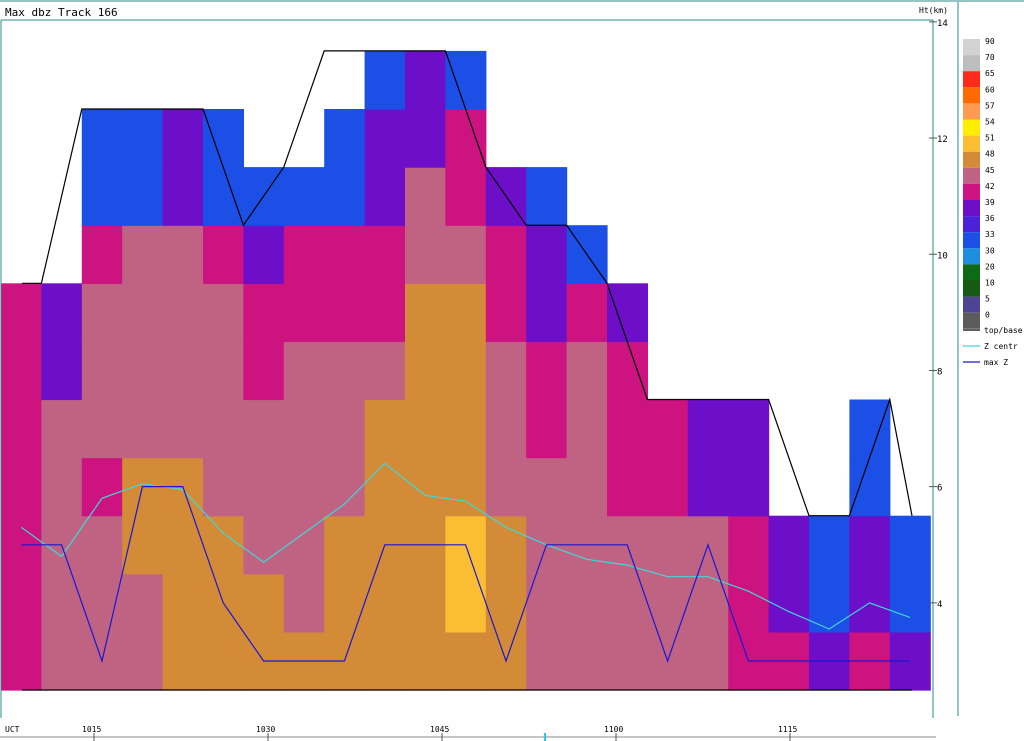 The height and width of the screenshot is (741, 1024). Describe the element at coordinates (942, 24) in the screenshot. I see `y-tick-label: 14` at that location.